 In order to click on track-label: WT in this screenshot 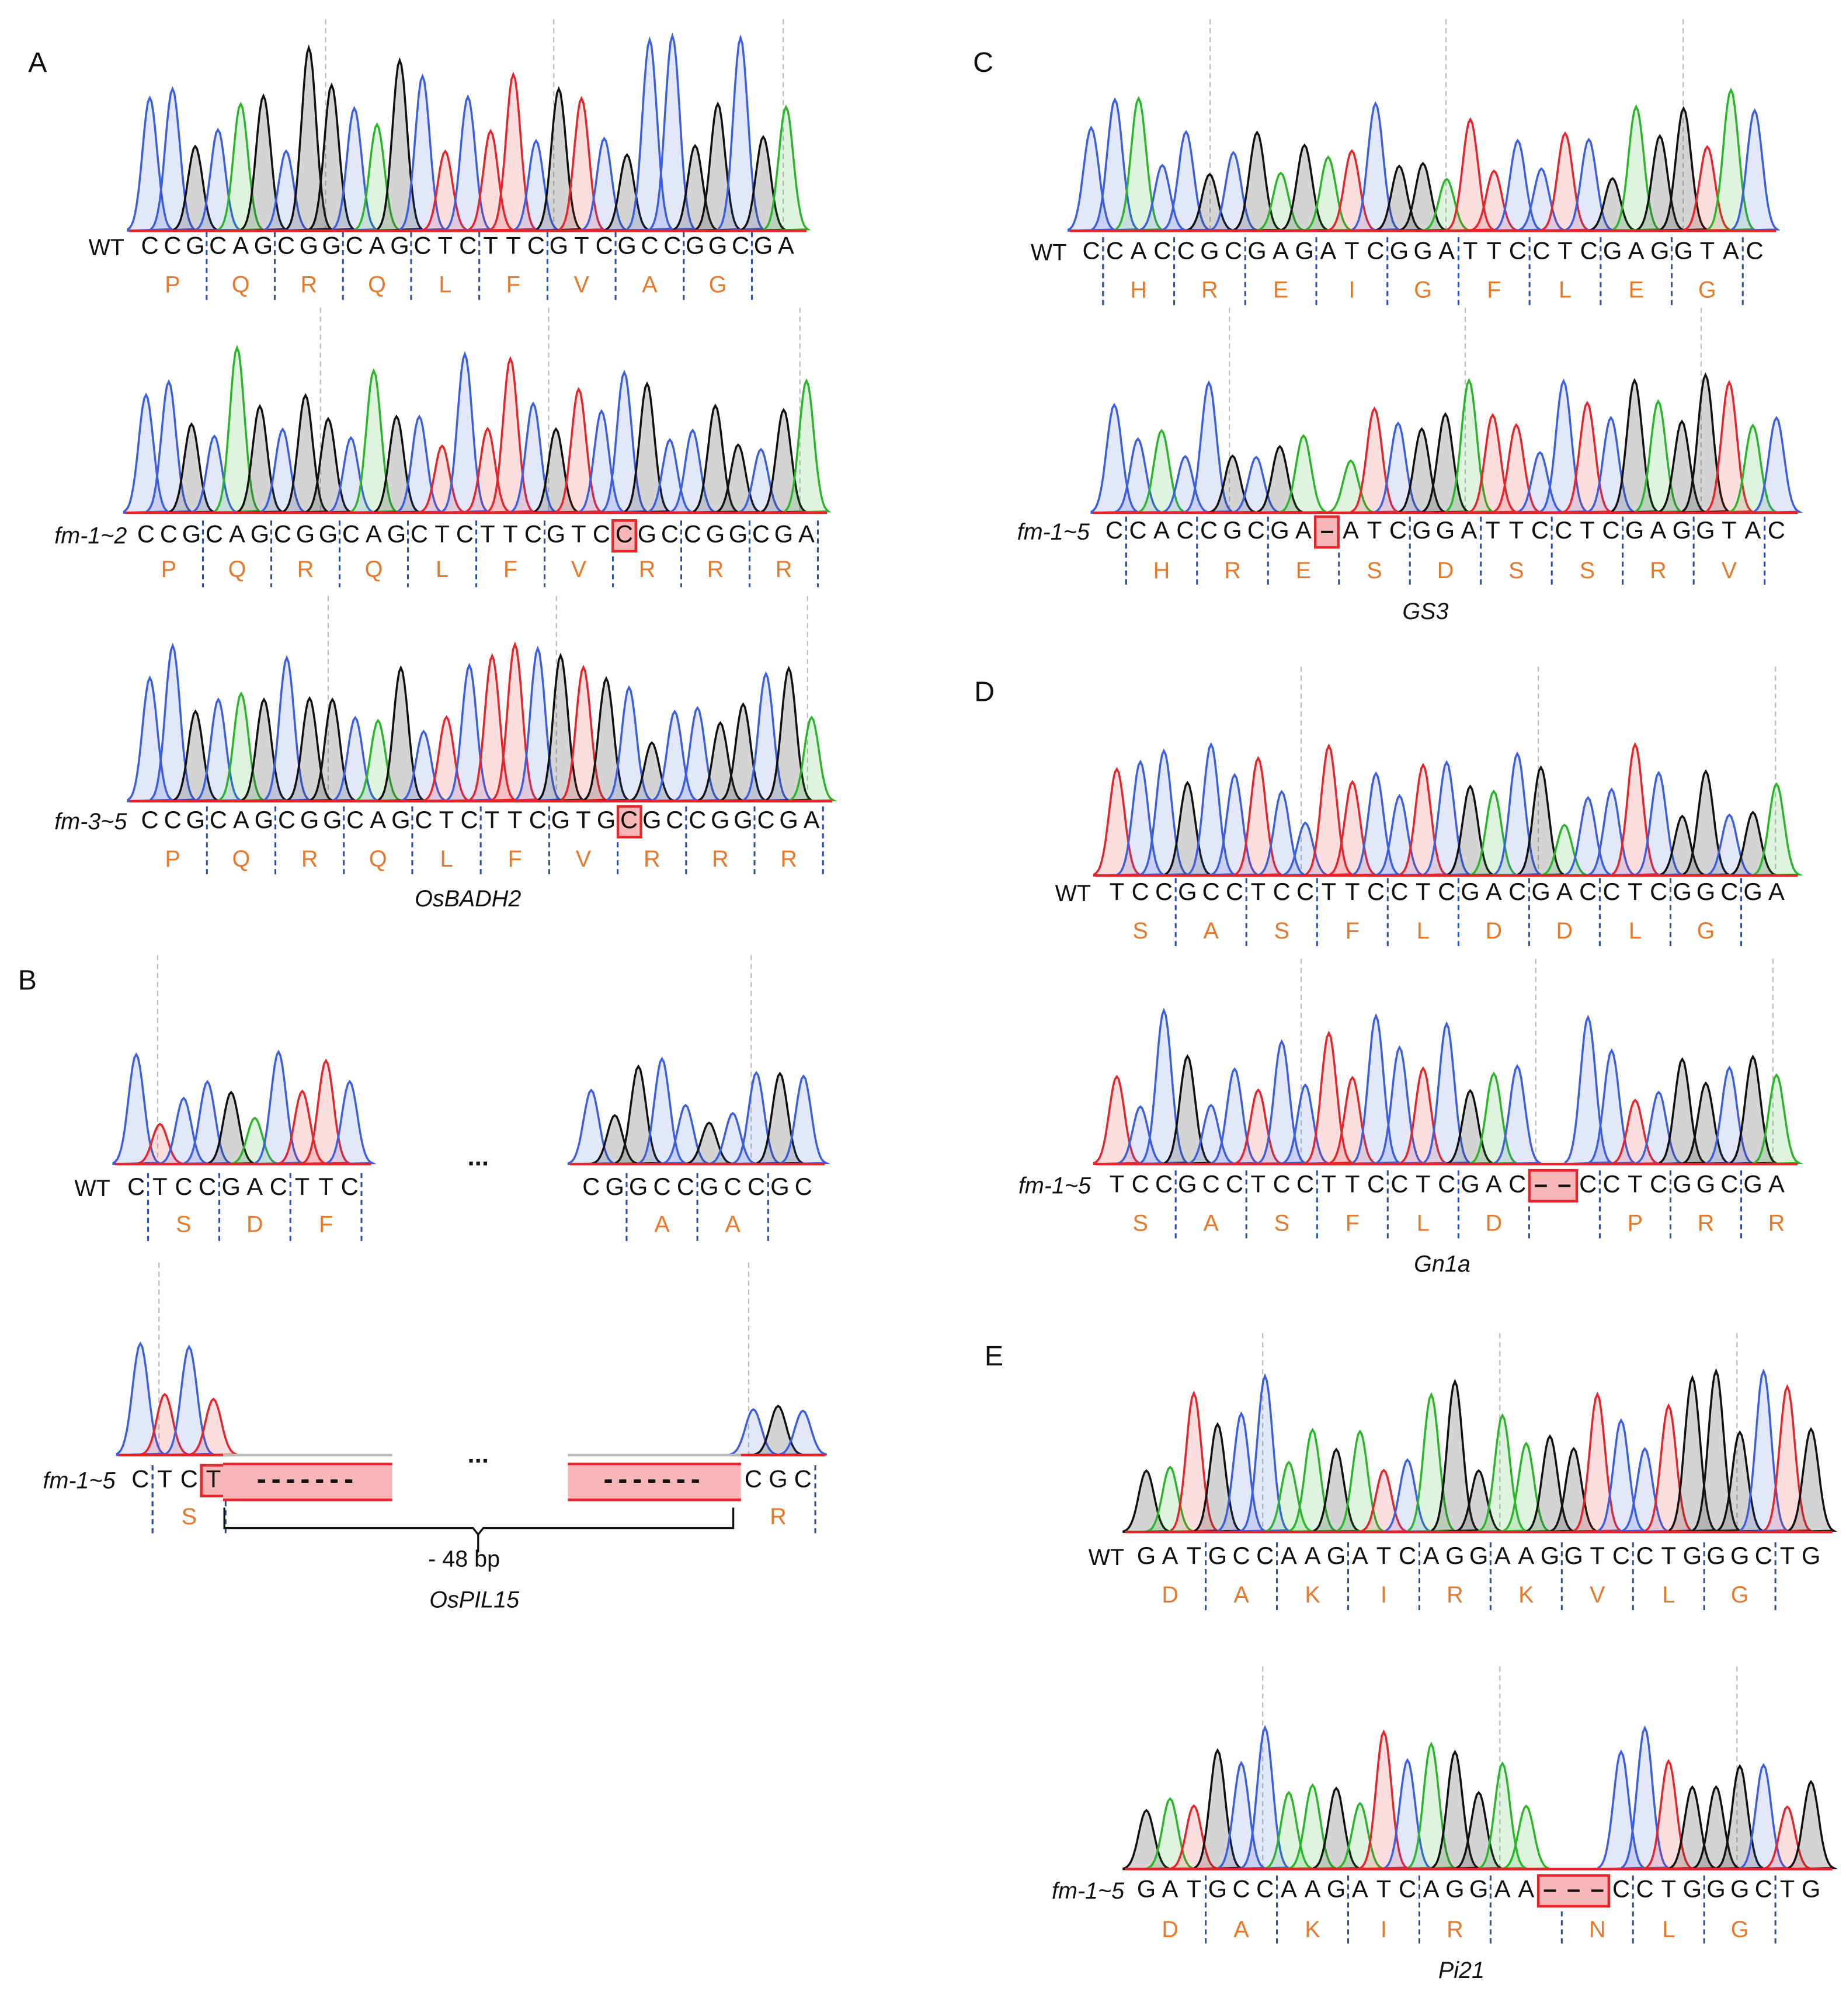, I will do `click(1073, 893)`.